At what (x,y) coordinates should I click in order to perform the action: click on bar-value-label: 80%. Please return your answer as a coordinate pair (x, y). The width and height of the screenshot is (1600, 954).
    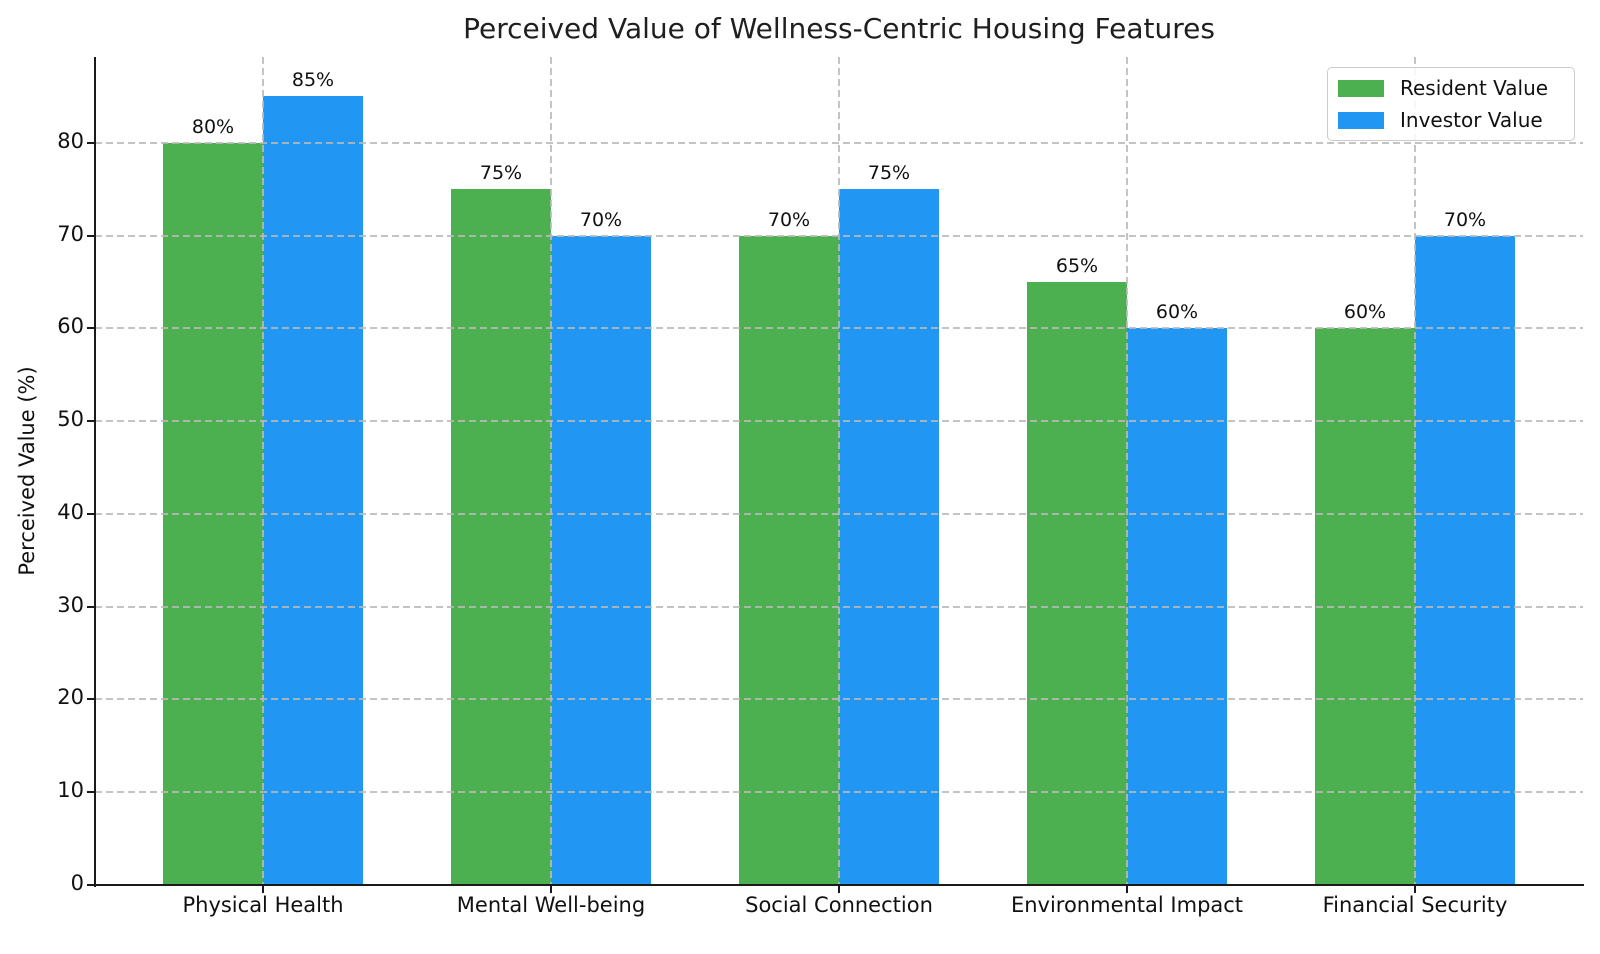
    Looking at the image, I should click on (213, 126).